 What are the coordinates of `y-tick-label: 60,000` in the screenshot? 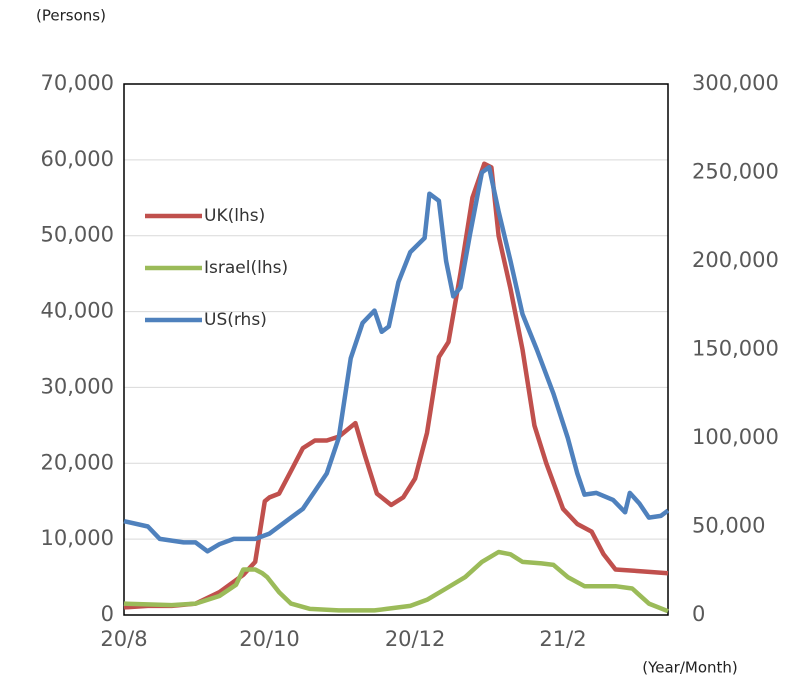 It's located at (77, 159).